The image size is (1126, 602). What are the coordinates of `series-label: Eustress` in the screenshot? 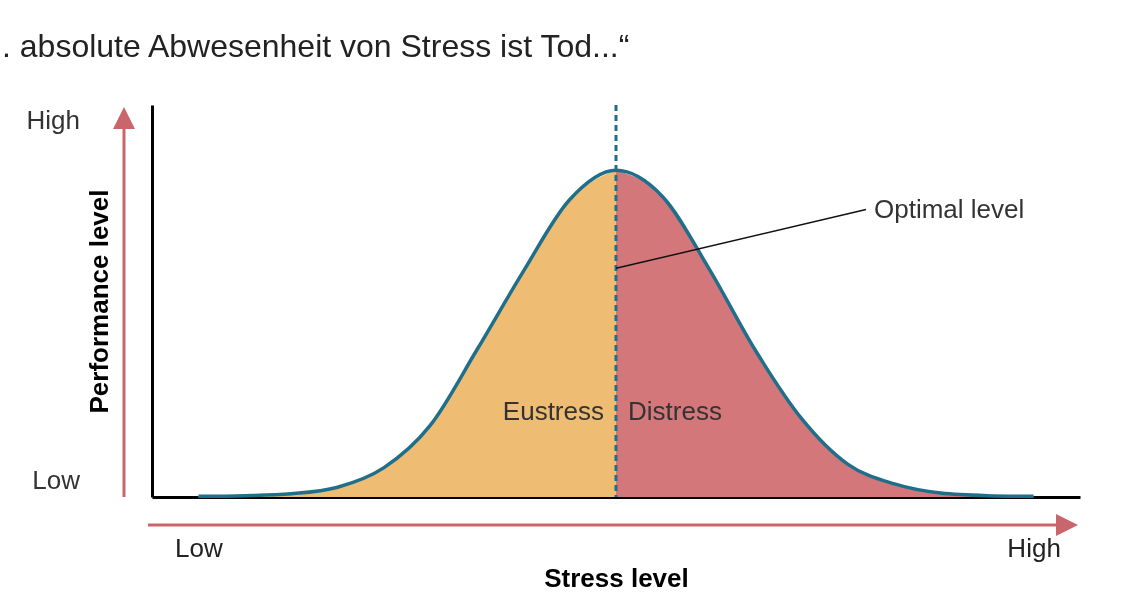 It's located at (553, 411).